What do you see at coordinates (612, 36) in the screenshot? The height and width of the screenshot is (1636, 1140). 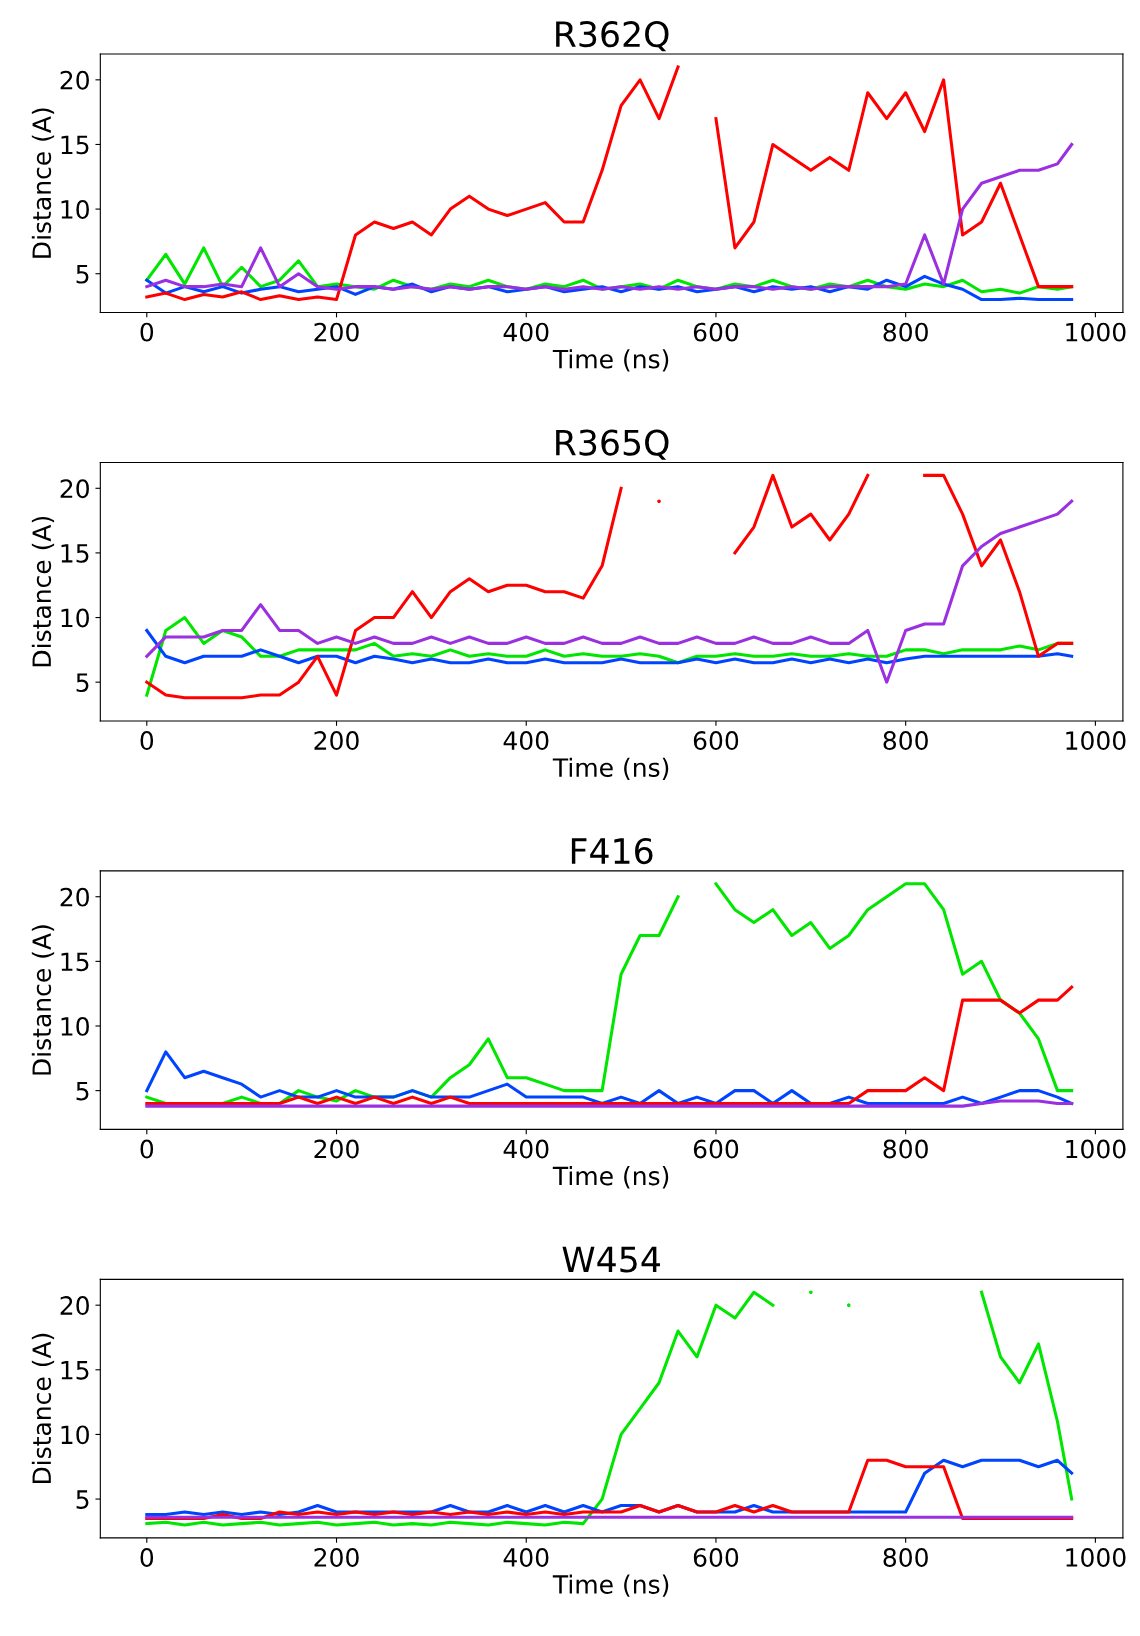 I see `chart-title: R362Q` at bounding box center [612, 36].